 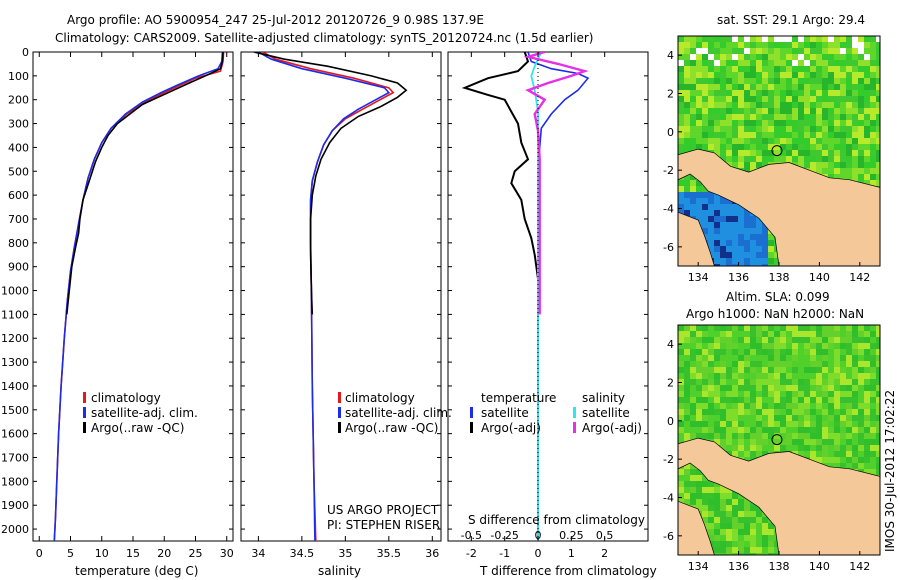 What do you see at coordinates (18, 147) in the screenshot?
I see `y-tick-label: 400` at bounding box center [18, 147].